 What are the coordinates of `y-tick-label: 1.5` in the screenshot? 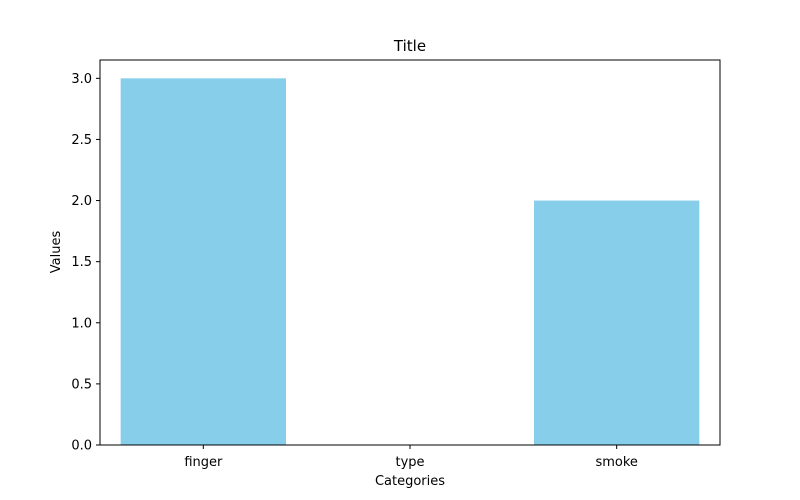 It's located at (81, 262).